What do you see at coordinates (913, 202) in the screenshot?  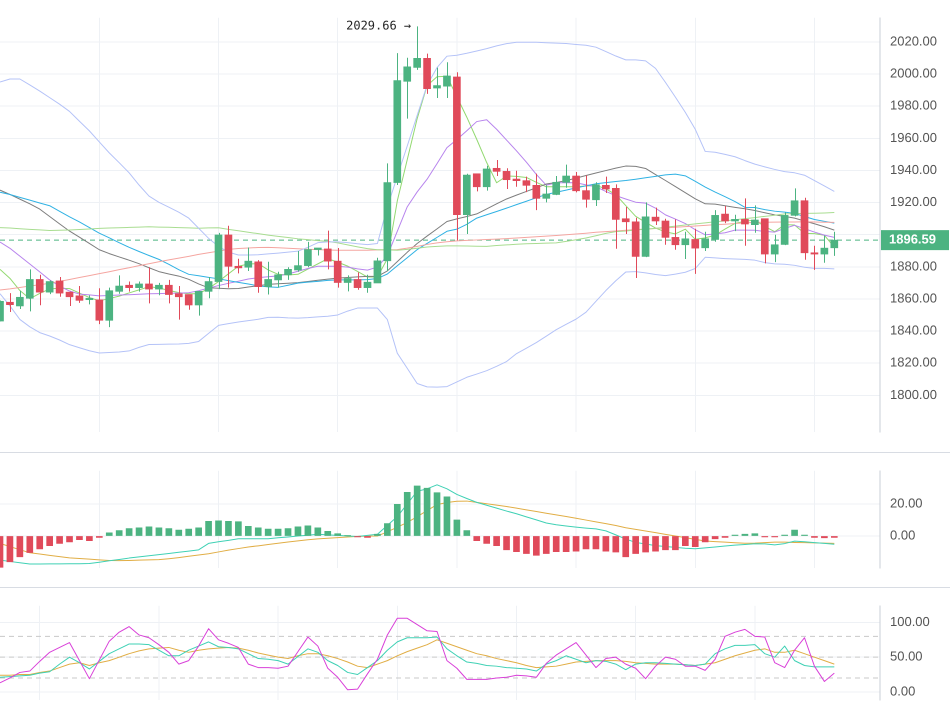 I see `y-tick-label: 1920.00` at bounding box center [913, 202].